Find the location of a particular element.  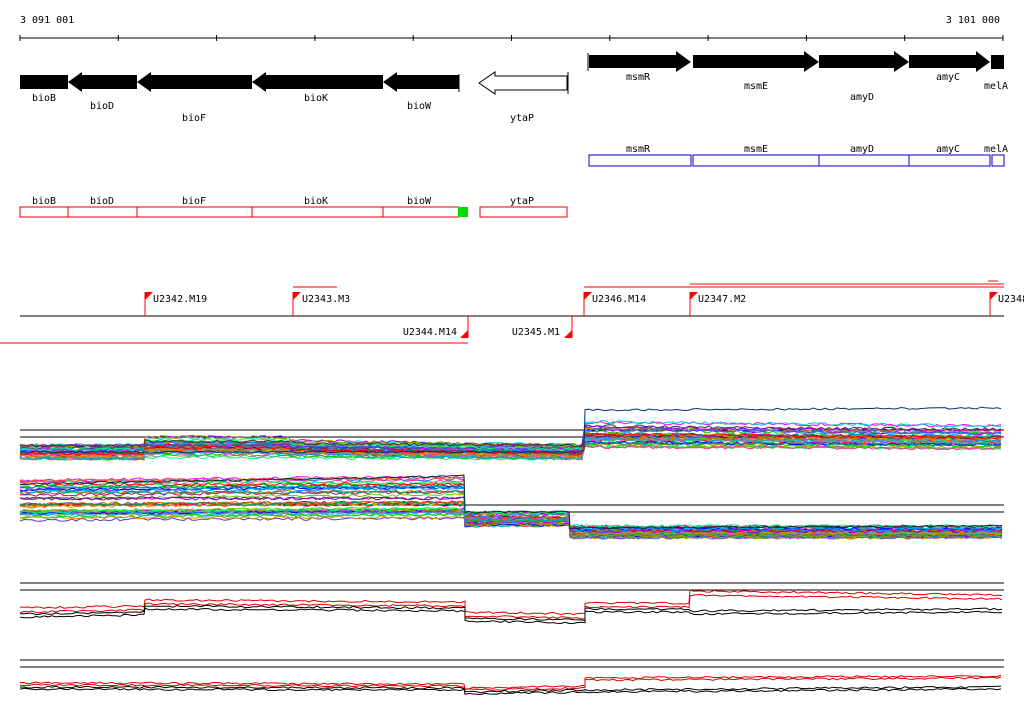

blue-label-msmR: msmR is located at coordinates (638, 149).